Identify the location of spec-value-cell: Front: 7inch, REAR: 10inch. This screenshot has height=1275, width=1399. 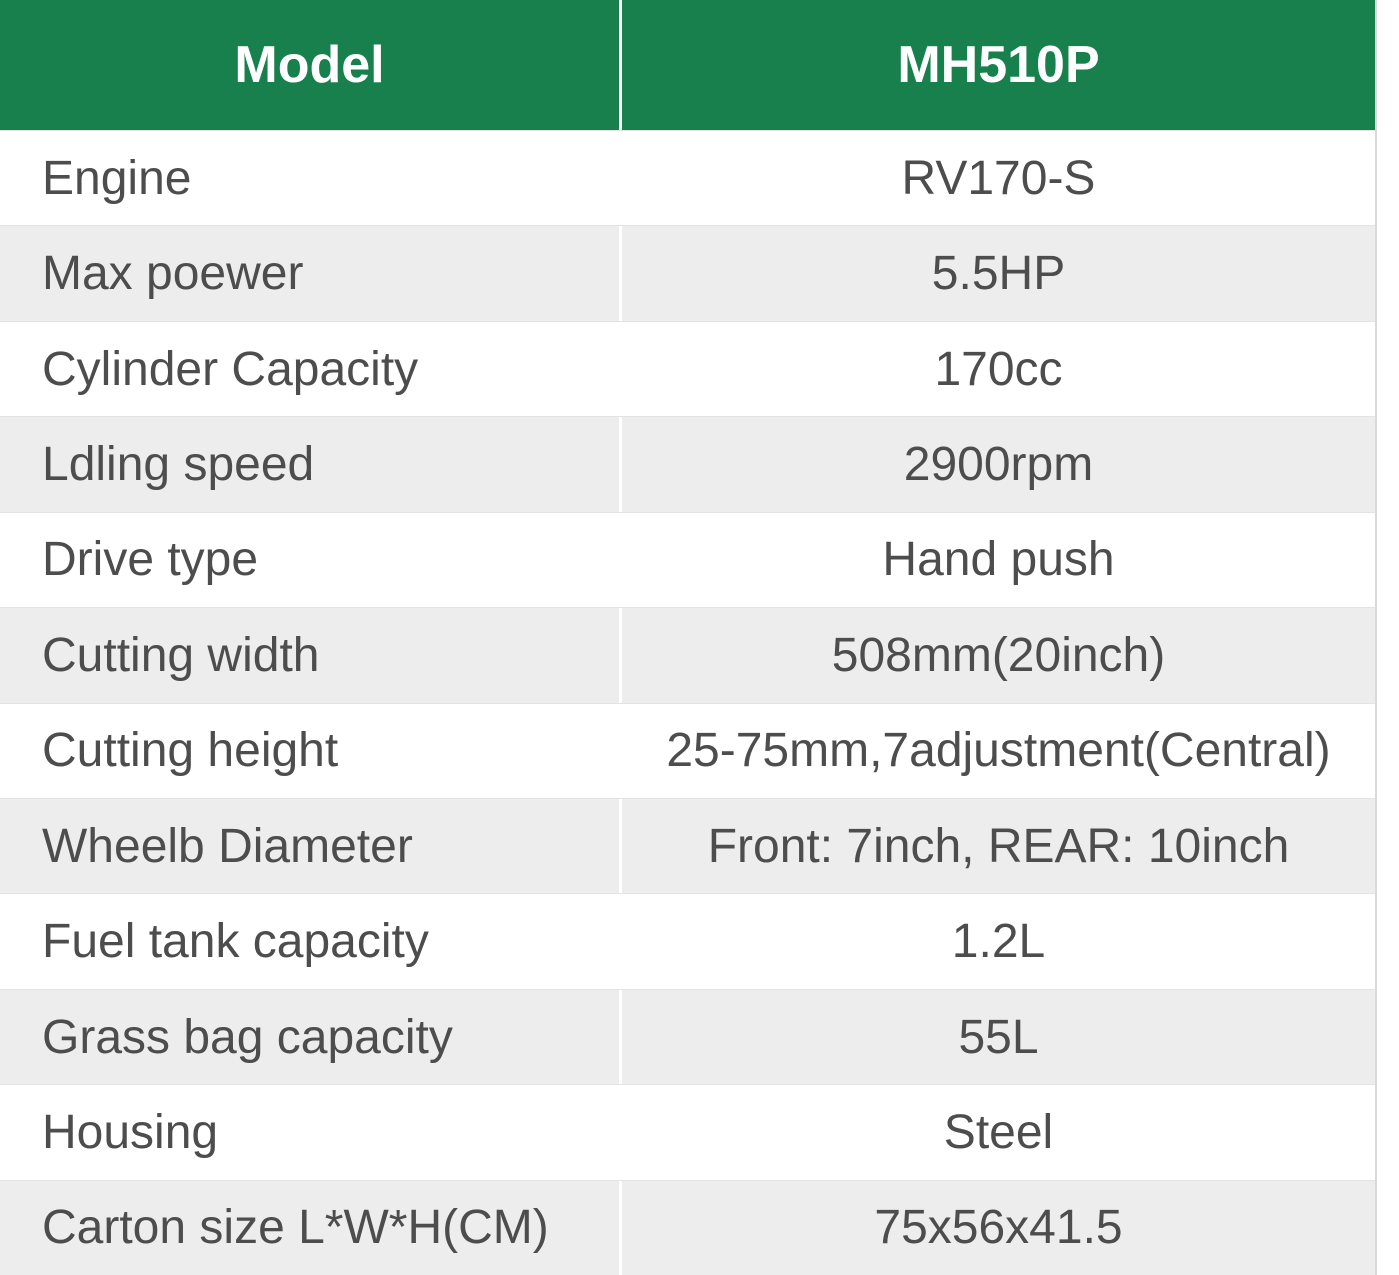
(998, 846).